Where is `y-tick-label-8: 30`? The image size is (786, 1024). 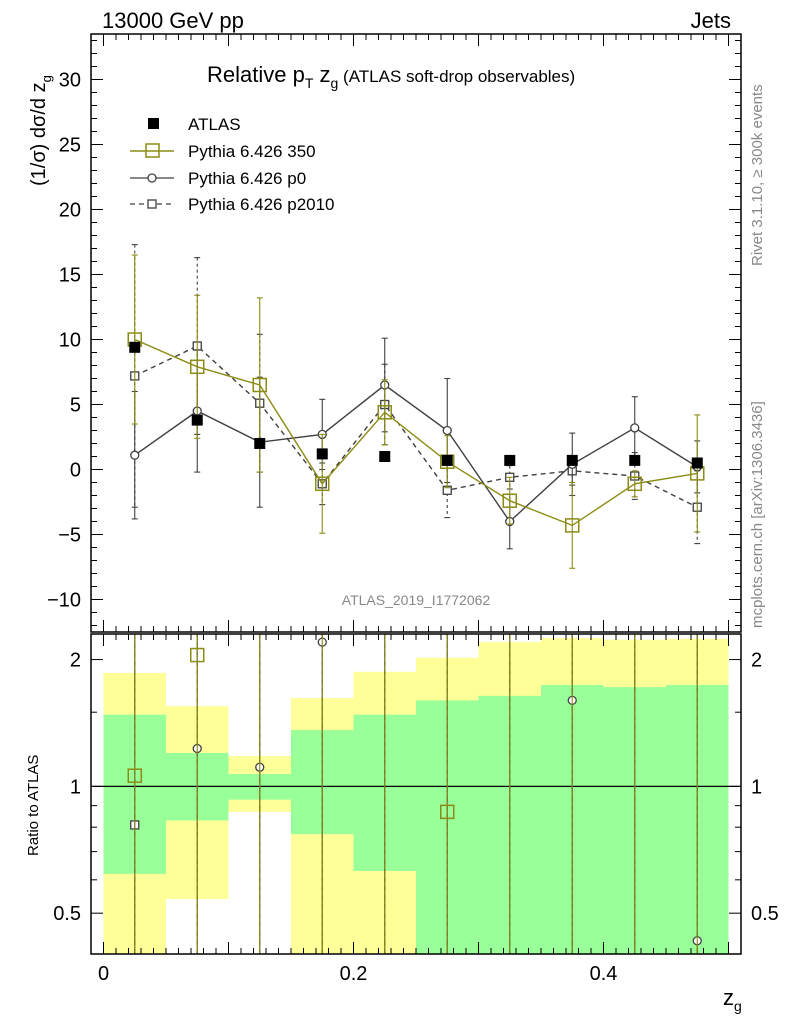
y-tick-label-8: 30 is located at coordinates (70, 81).